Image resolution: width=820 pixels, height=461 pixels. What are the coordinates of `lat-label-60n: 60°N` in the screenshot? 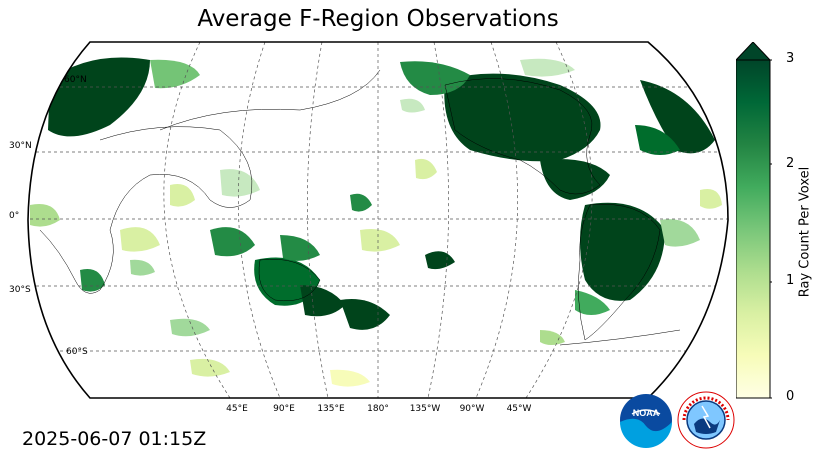 It's located at (75, 80).